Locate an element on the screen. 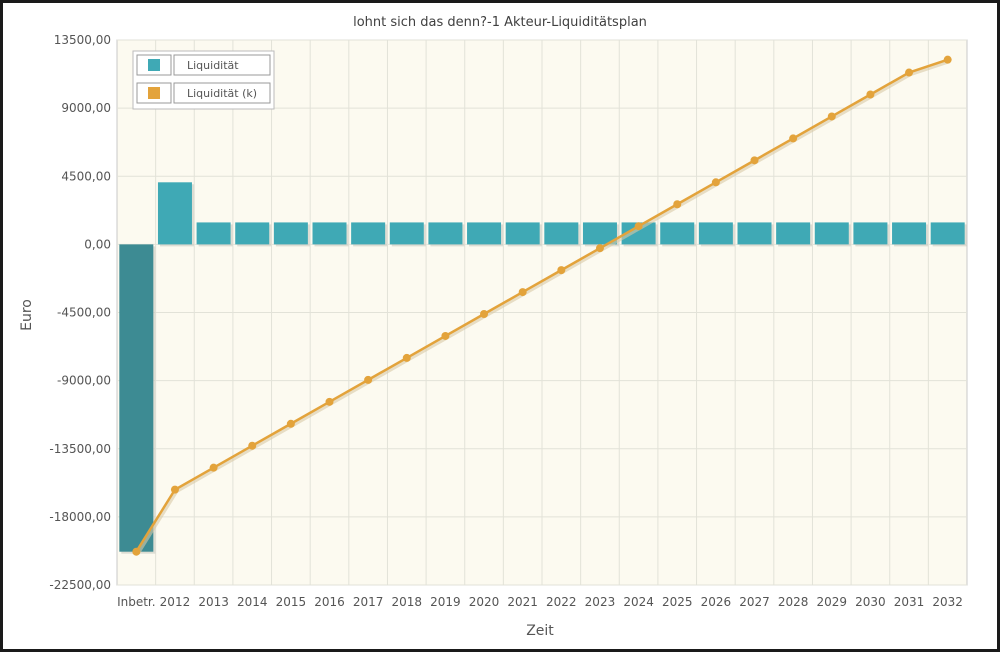  x-tick-label: 2019 is located at coordinates (445, 602).